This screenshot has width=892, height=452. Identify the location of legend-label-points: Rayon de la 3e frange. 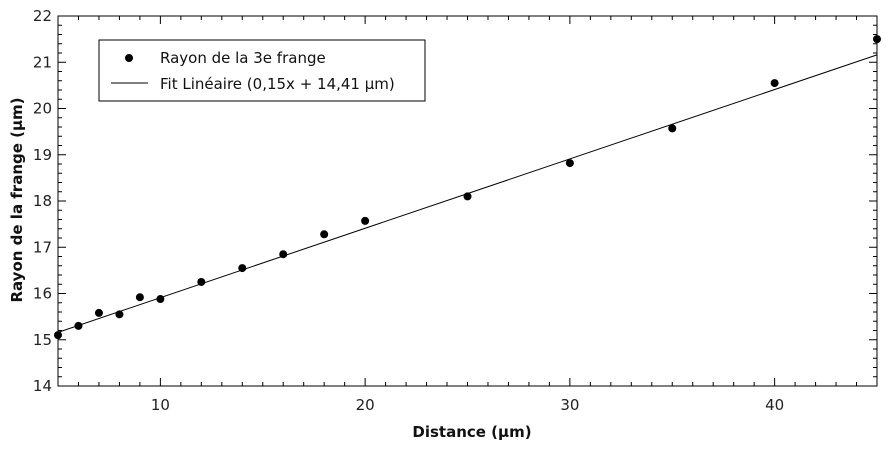
(243, 58).